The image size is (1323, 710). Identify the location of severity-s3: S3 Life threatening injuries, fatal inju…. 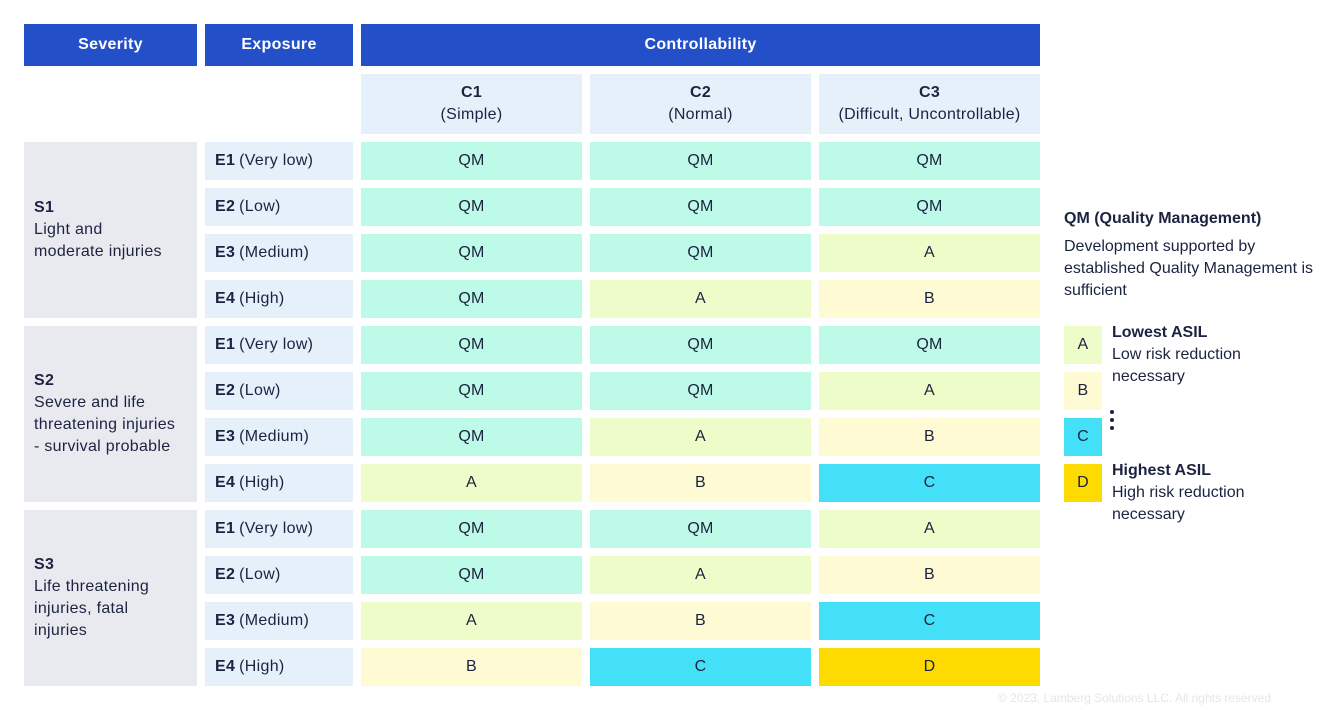
(110, 598).